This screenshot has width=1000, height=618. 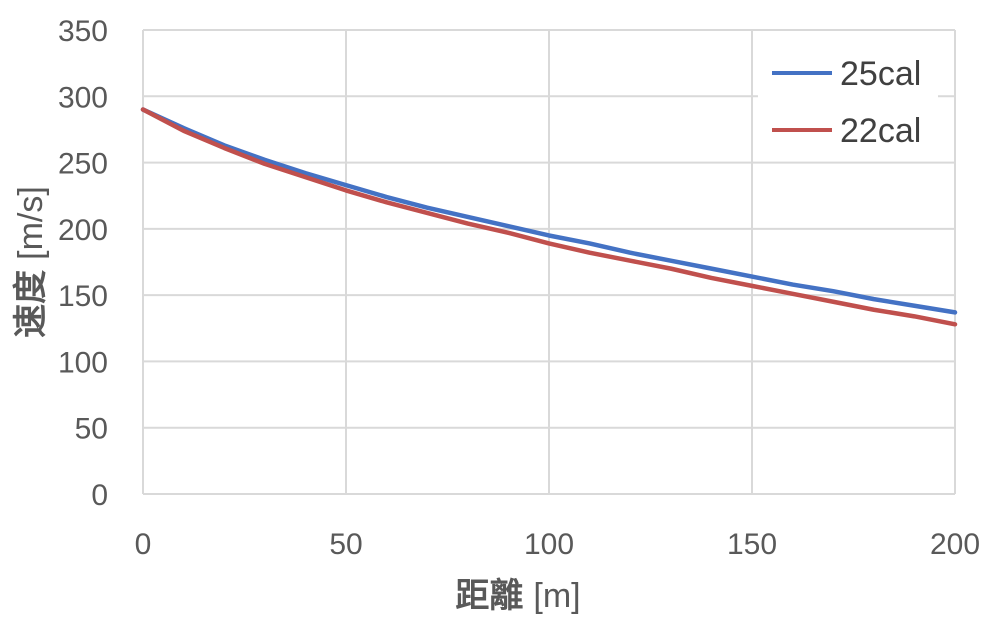 I want to click on x-axis-title: 距離 [m], so click(x=517, y=596).